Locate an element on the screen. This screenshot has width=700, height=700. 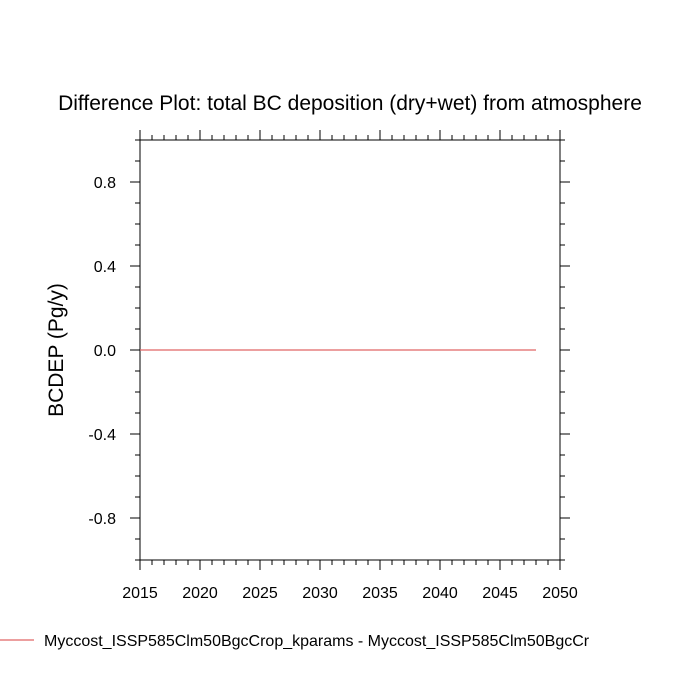
x-tick-label: 2045 is located at coordinates (500, 593).